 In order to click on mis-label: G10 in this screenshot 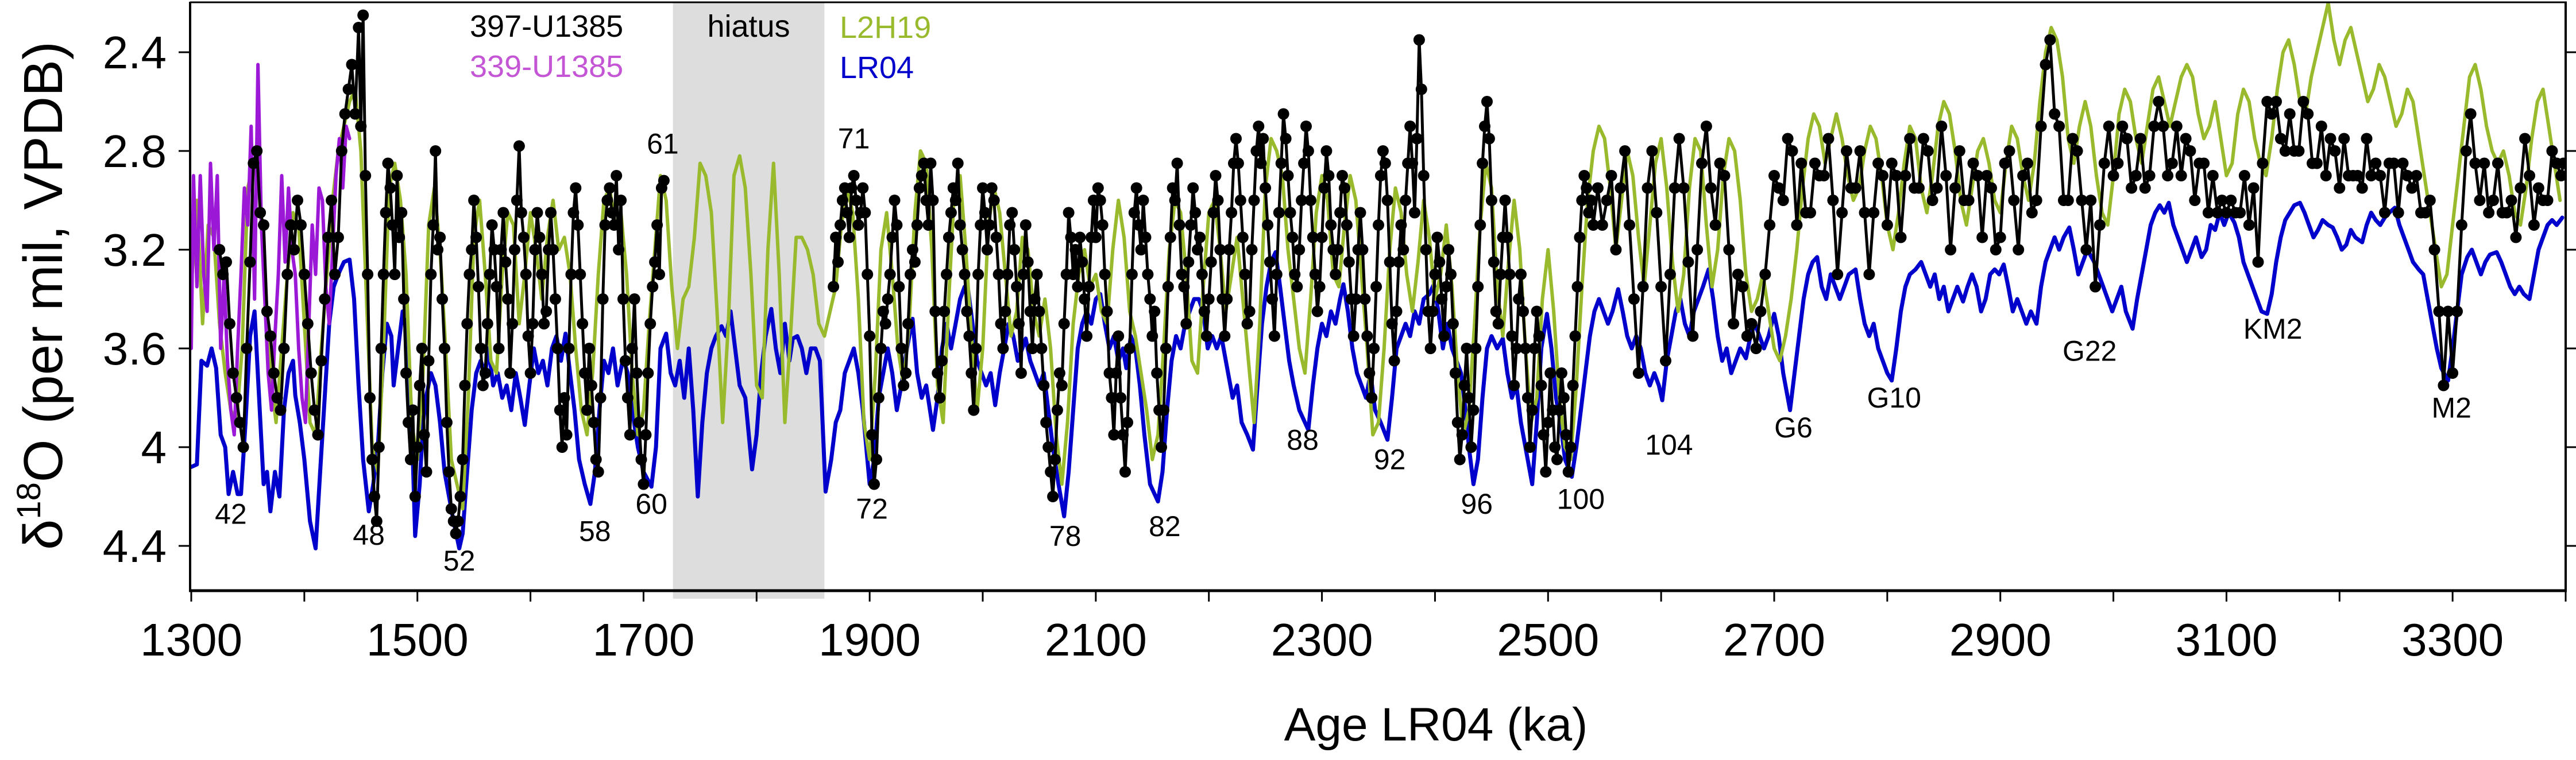, I will do `click(1894, 398)`.